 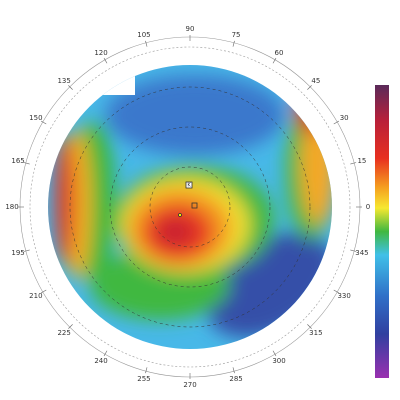 What do you see at coordinates (236, 35) in the screenshot?
I see `angle-label: 75` at bounding box center [236, 35].